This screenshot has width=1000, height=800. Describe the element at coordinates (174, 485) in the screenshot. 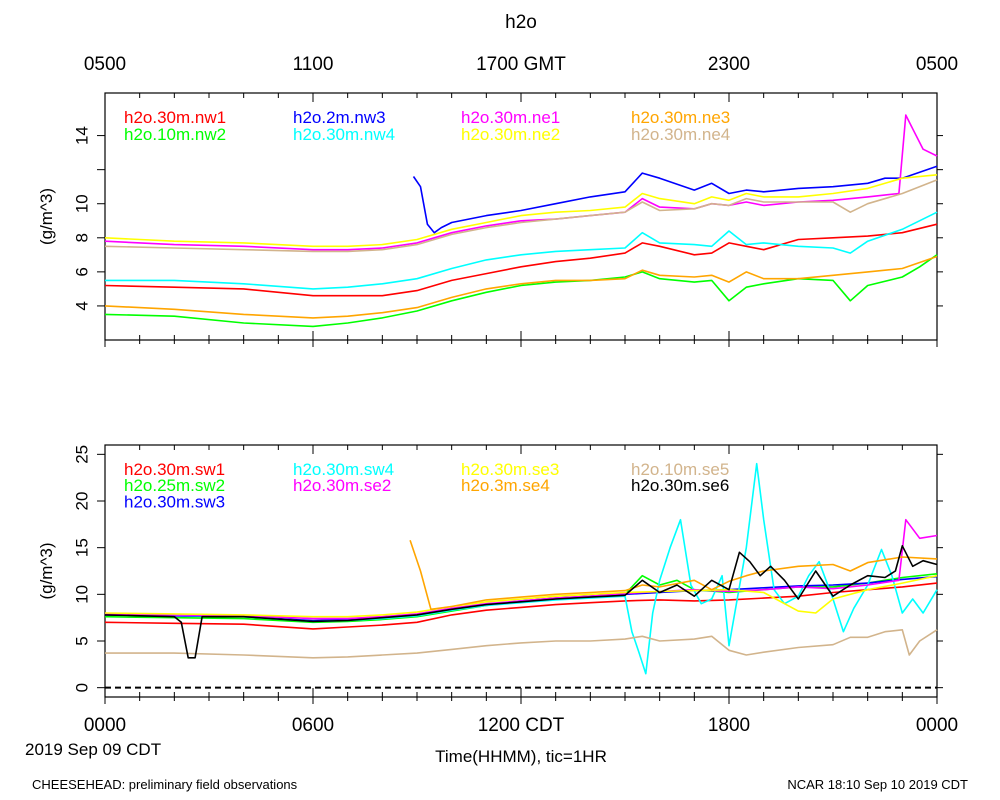

I see `legend-entry: h2o.25m.sw2` at that location.